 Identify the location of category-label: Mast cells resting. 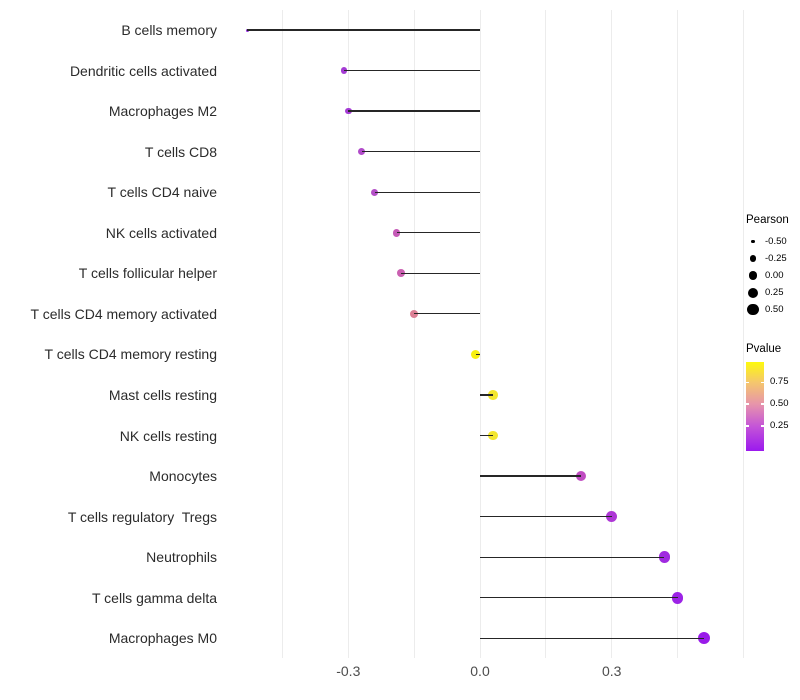
(162, 394).